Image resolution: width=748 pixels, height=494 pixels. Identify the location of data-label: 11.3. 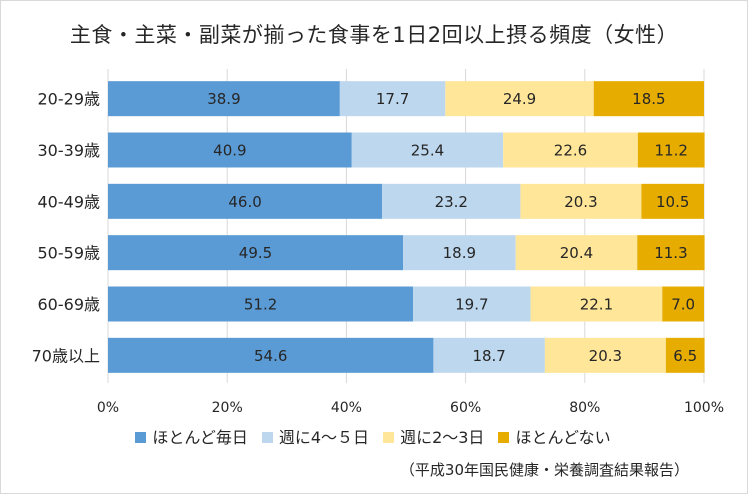
(670, 253).